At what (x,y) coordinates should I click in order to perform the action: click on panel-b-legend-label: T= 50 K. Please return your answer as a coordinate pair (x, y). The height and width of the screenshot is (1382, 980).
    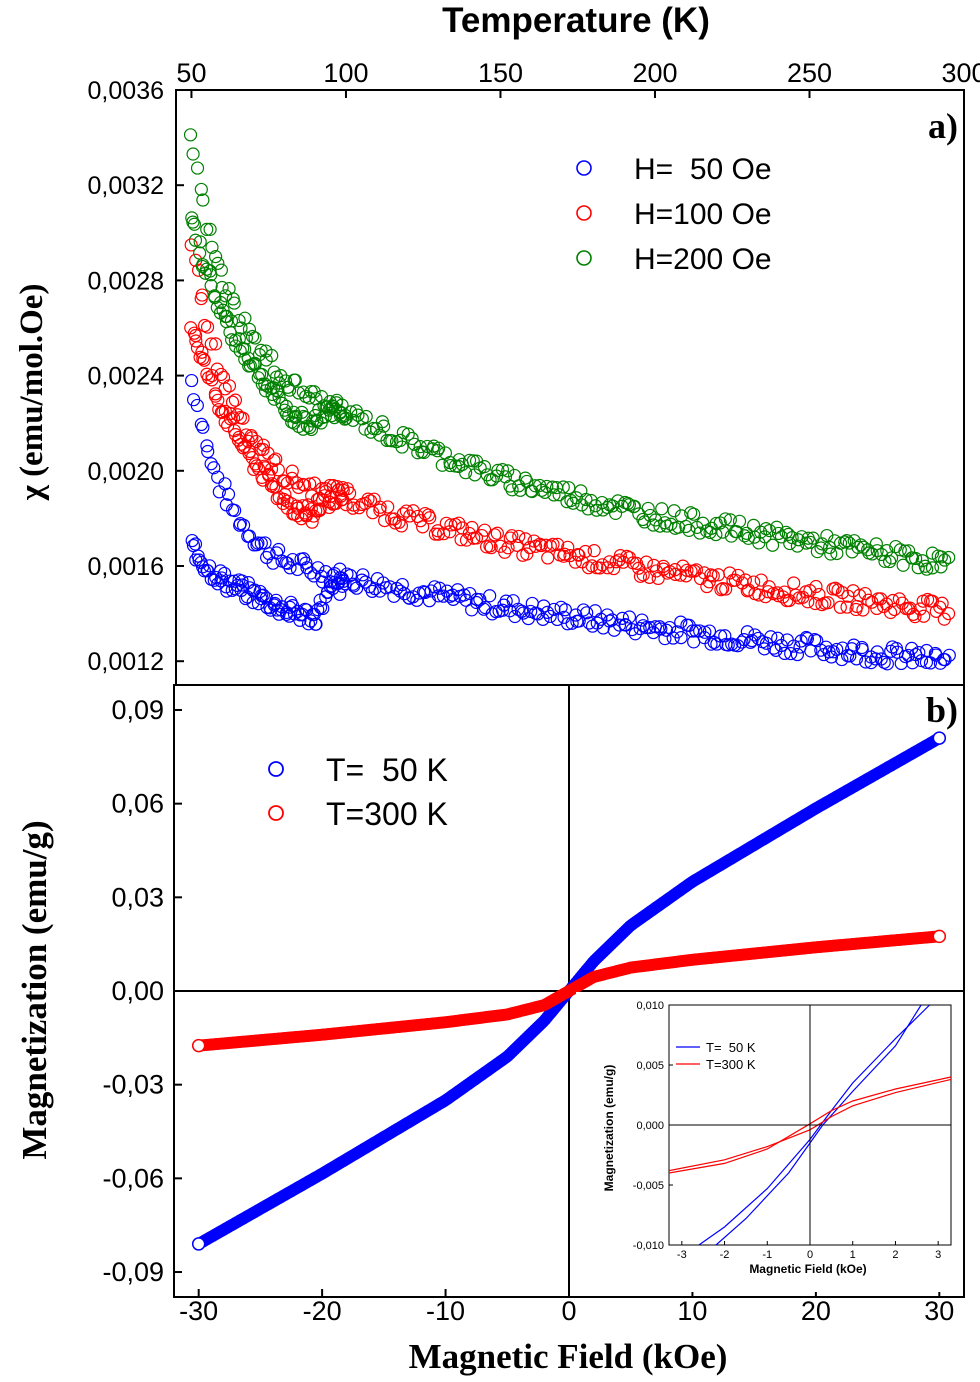
    Looking at the image, I should click on (387, 770).